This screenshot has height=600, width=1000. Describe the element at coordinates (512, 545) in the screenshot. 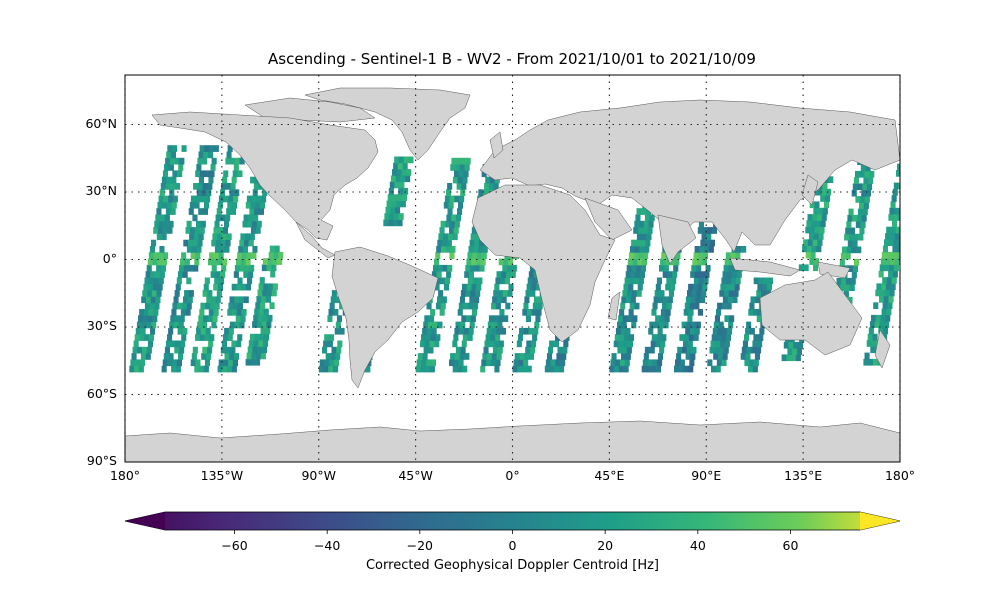

I see `colorbar-tick-label: 0` at that location.